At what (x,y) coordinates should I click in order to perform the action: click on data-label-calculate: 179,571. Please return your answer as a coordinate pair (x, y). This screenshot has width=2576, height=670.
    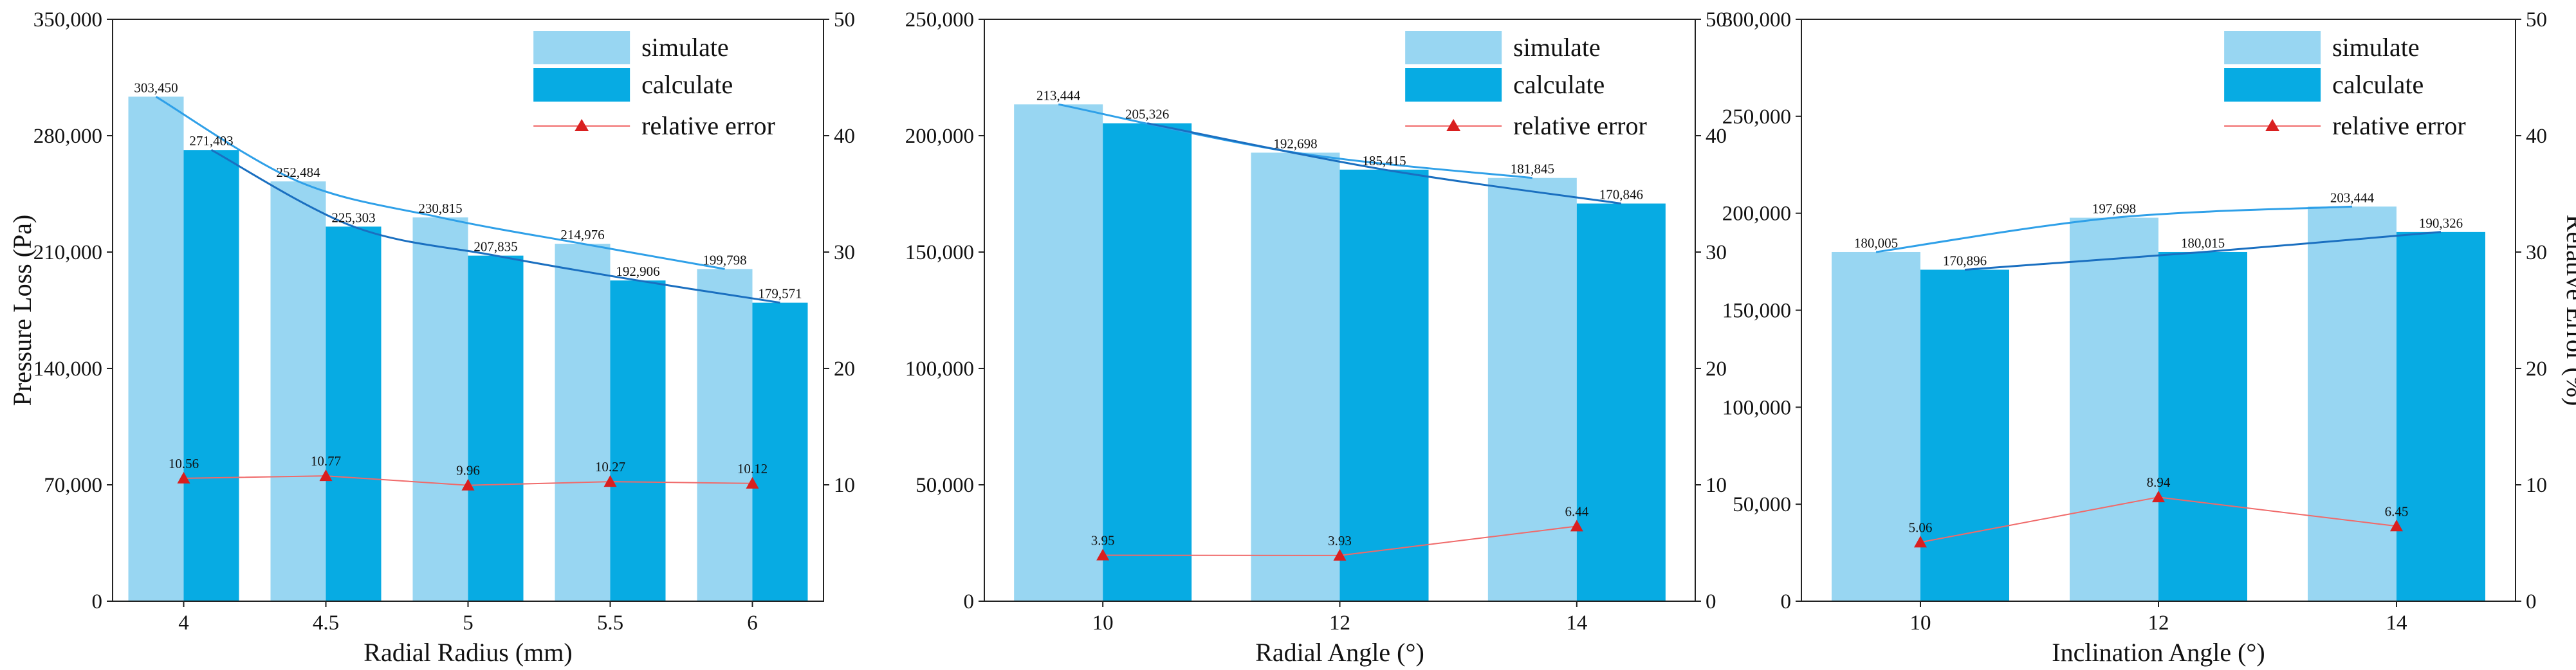
    Looking at the image, I should click on (780, 294).